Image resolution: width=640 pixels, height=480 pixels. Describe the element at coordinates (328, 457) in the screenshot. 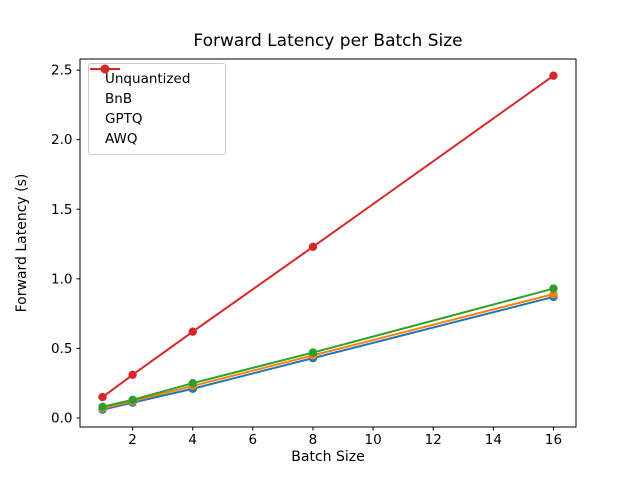

I see `x-axis-label: Batch Size` at that location.